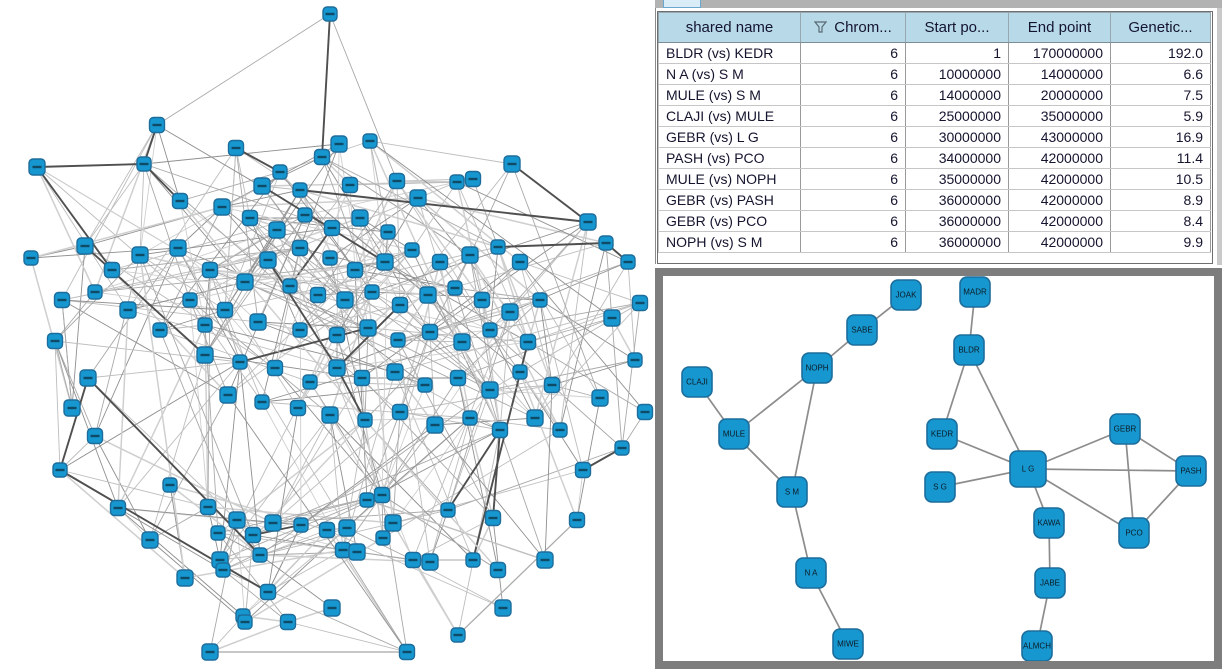  I want to click on filter-funnel-icon, so click(821, 27).